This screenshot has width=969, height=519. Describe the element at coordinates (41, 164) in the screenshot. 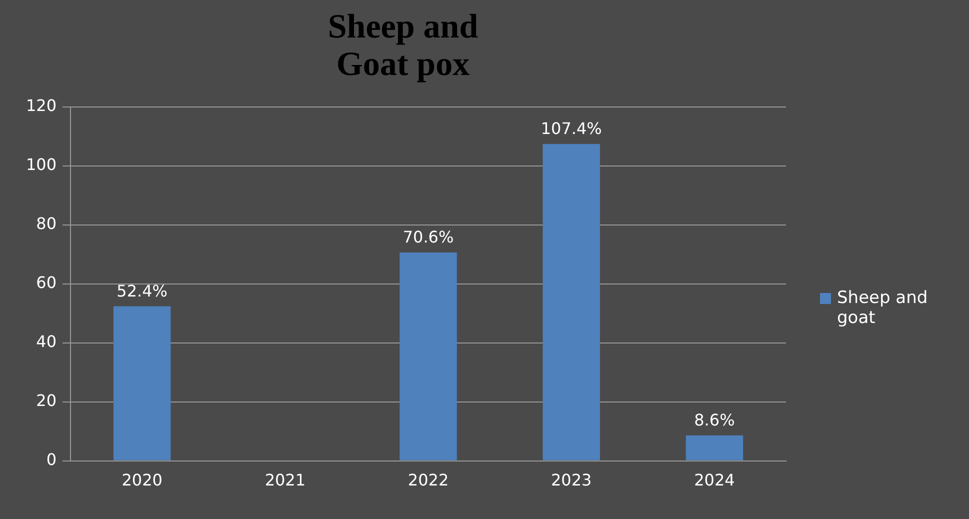

I see `y-tick-label: 100` at that location.